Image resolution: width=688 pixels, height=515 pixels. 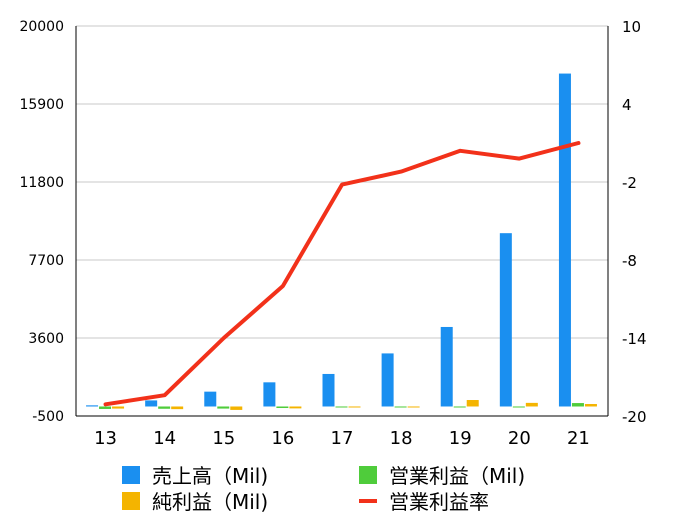 I want to click on legend-label-sales: 売上高（Mil), so click(x=210, y=476).